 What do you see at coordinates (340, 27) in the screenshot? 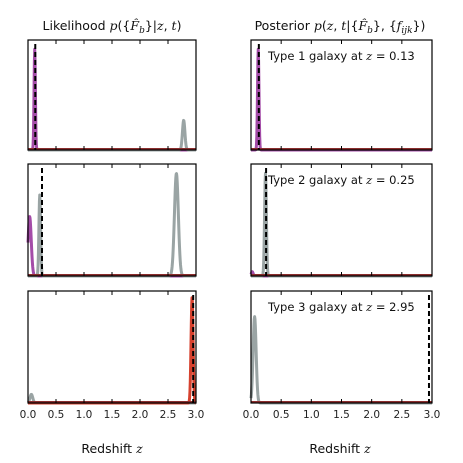
I see `posterior-title: Posterior p(z, t|{F̂b}, {fijk})` at bounding box center [340, 27].